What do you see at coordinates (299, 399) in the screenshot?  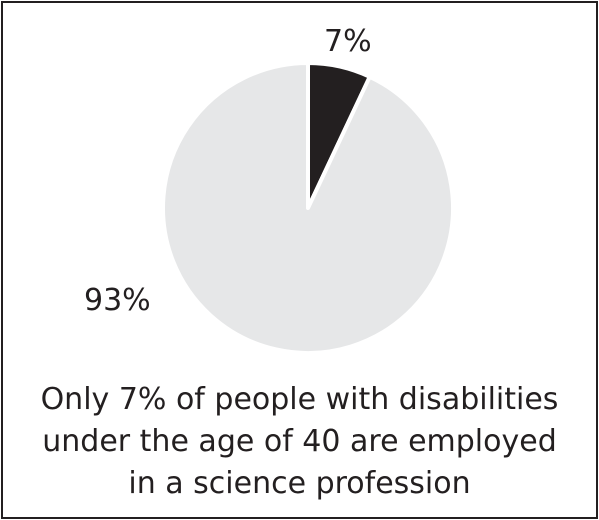 I see `caption-line-1: Only 7% of people with disabilities` at bounding box center [299, 399].